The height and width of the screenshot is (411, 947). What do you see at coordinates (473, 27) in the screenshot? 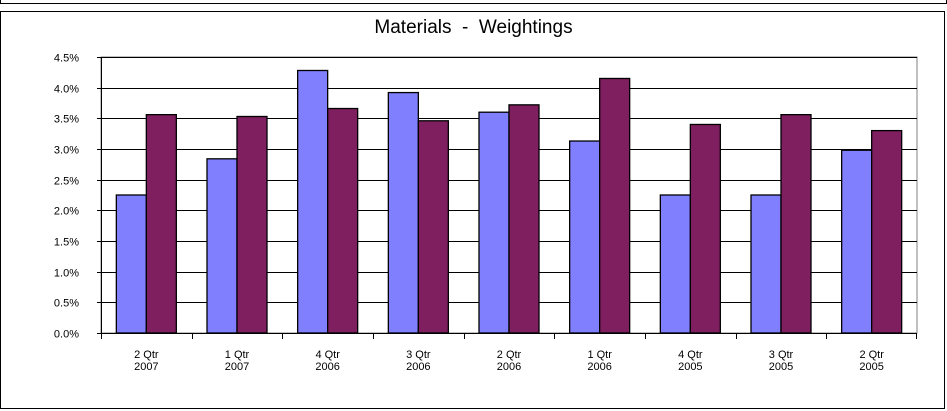
I see `chart-title: Materials - Weightings` at bounding box center [473, 27].